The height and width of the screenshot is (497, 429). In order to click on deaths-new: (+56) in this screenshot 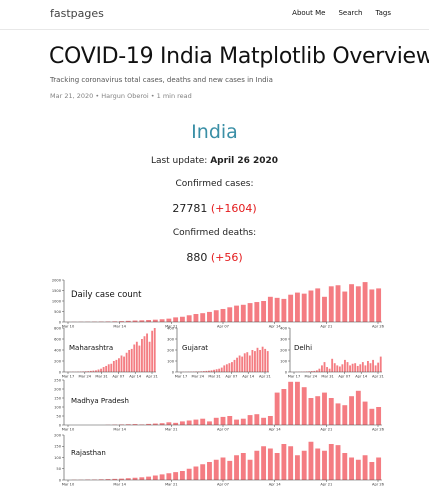, I will do `click(226, 257)`.